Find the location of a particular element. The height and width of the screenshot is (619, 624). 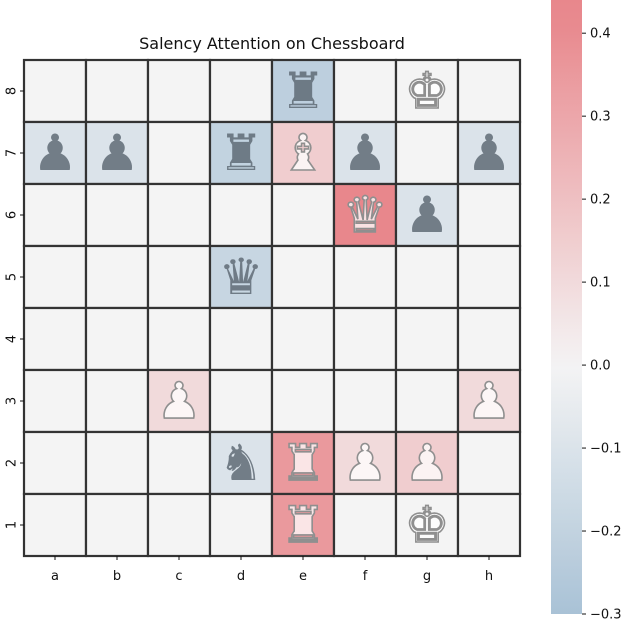

colorbar-tick-label: 0.3 is located at coordinates (600, 117).